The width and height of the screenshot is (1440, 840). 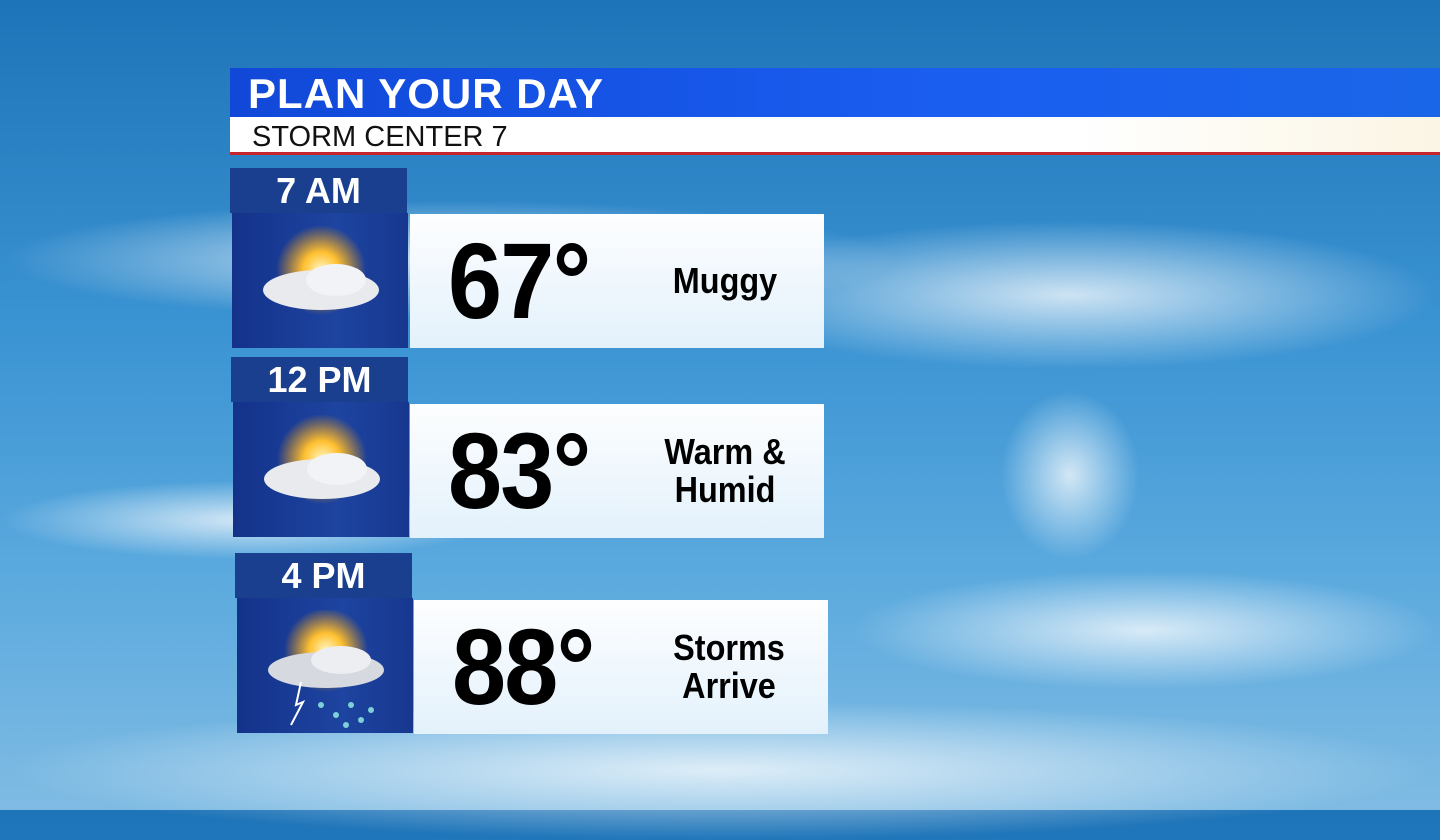 I want to click on forecast-panel: 83° Warm & Humid, so click(x=617, y=471).